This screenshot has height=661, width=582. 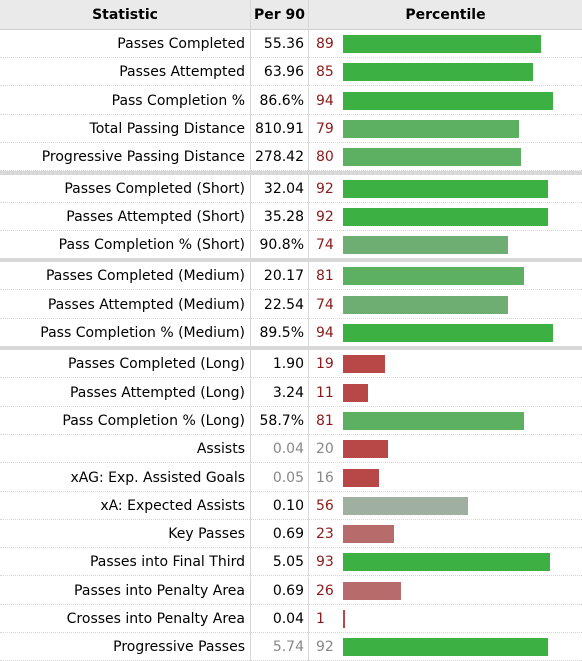 What do you see at coordinates (125, 304) in the screenshot?
I see `stat-label: Passes Attempted (Medium)` at bounding box center [125, 304].